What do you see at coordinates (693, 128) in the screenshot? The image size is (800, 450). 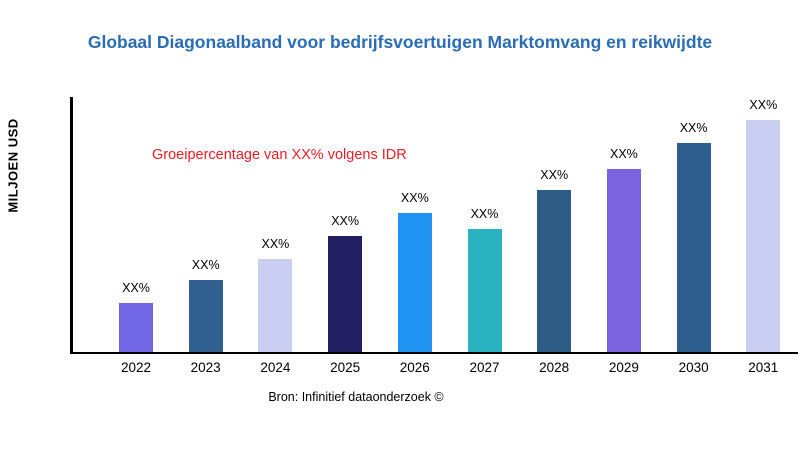 I see `bar-value-label-2030: XX%` at bounding box center [693, 128].